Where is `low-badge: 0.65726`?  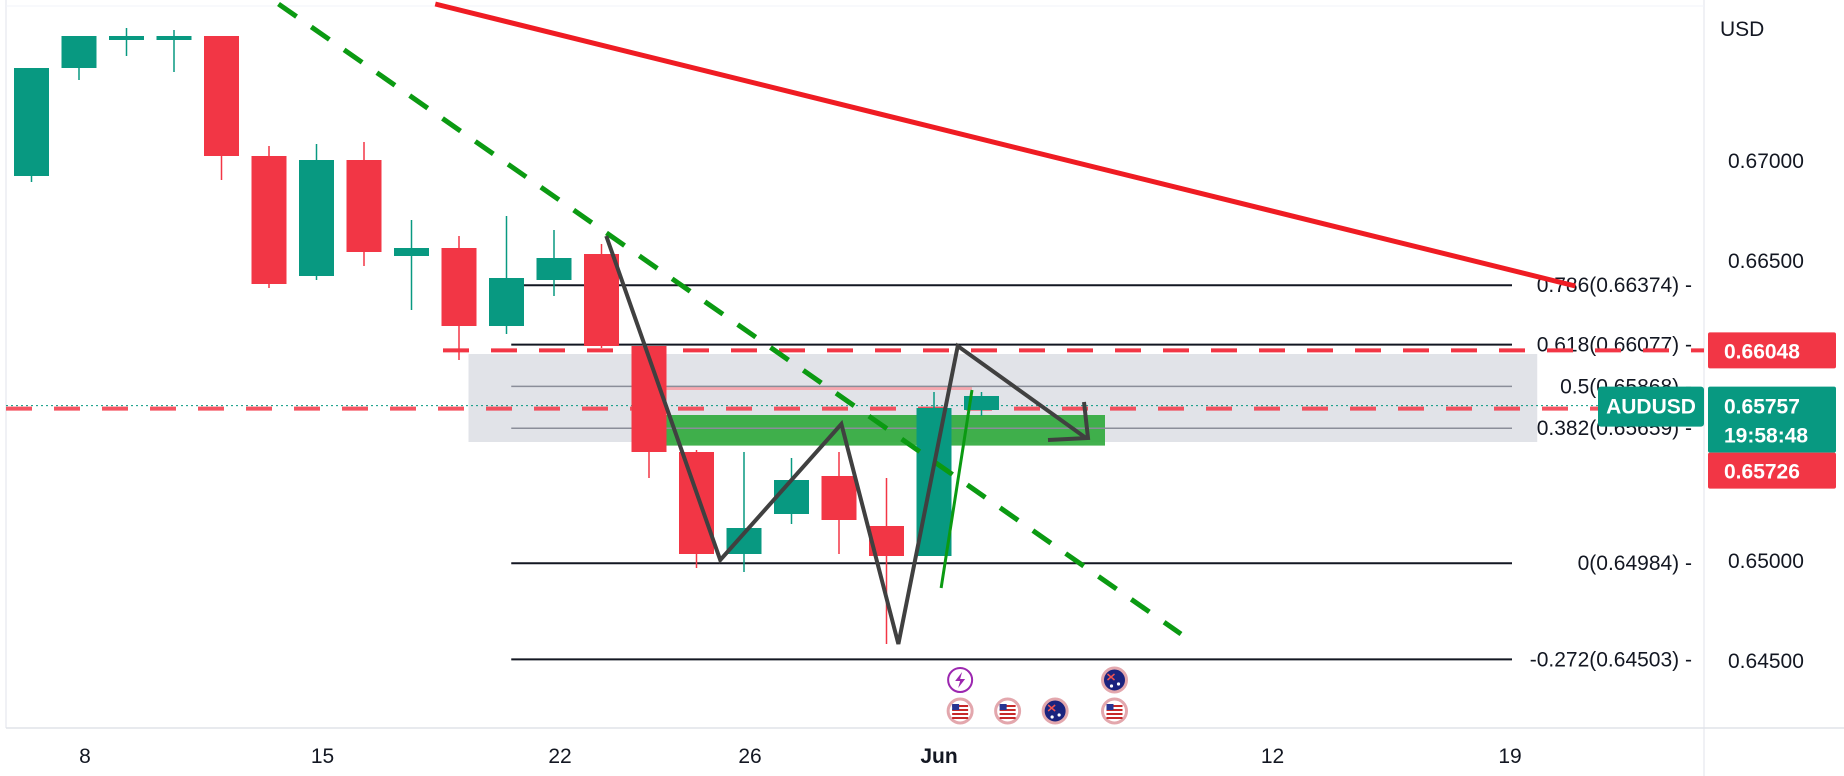
low-badge: 0.65726 is located at coordinates (1772, 470).